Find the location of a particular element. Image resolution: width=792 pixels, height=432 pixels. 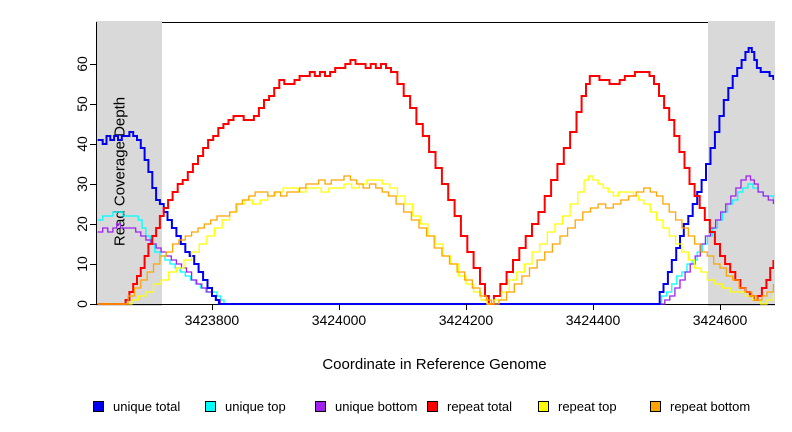

unique-total-swatch-icon is located at coordinates (98, 406).